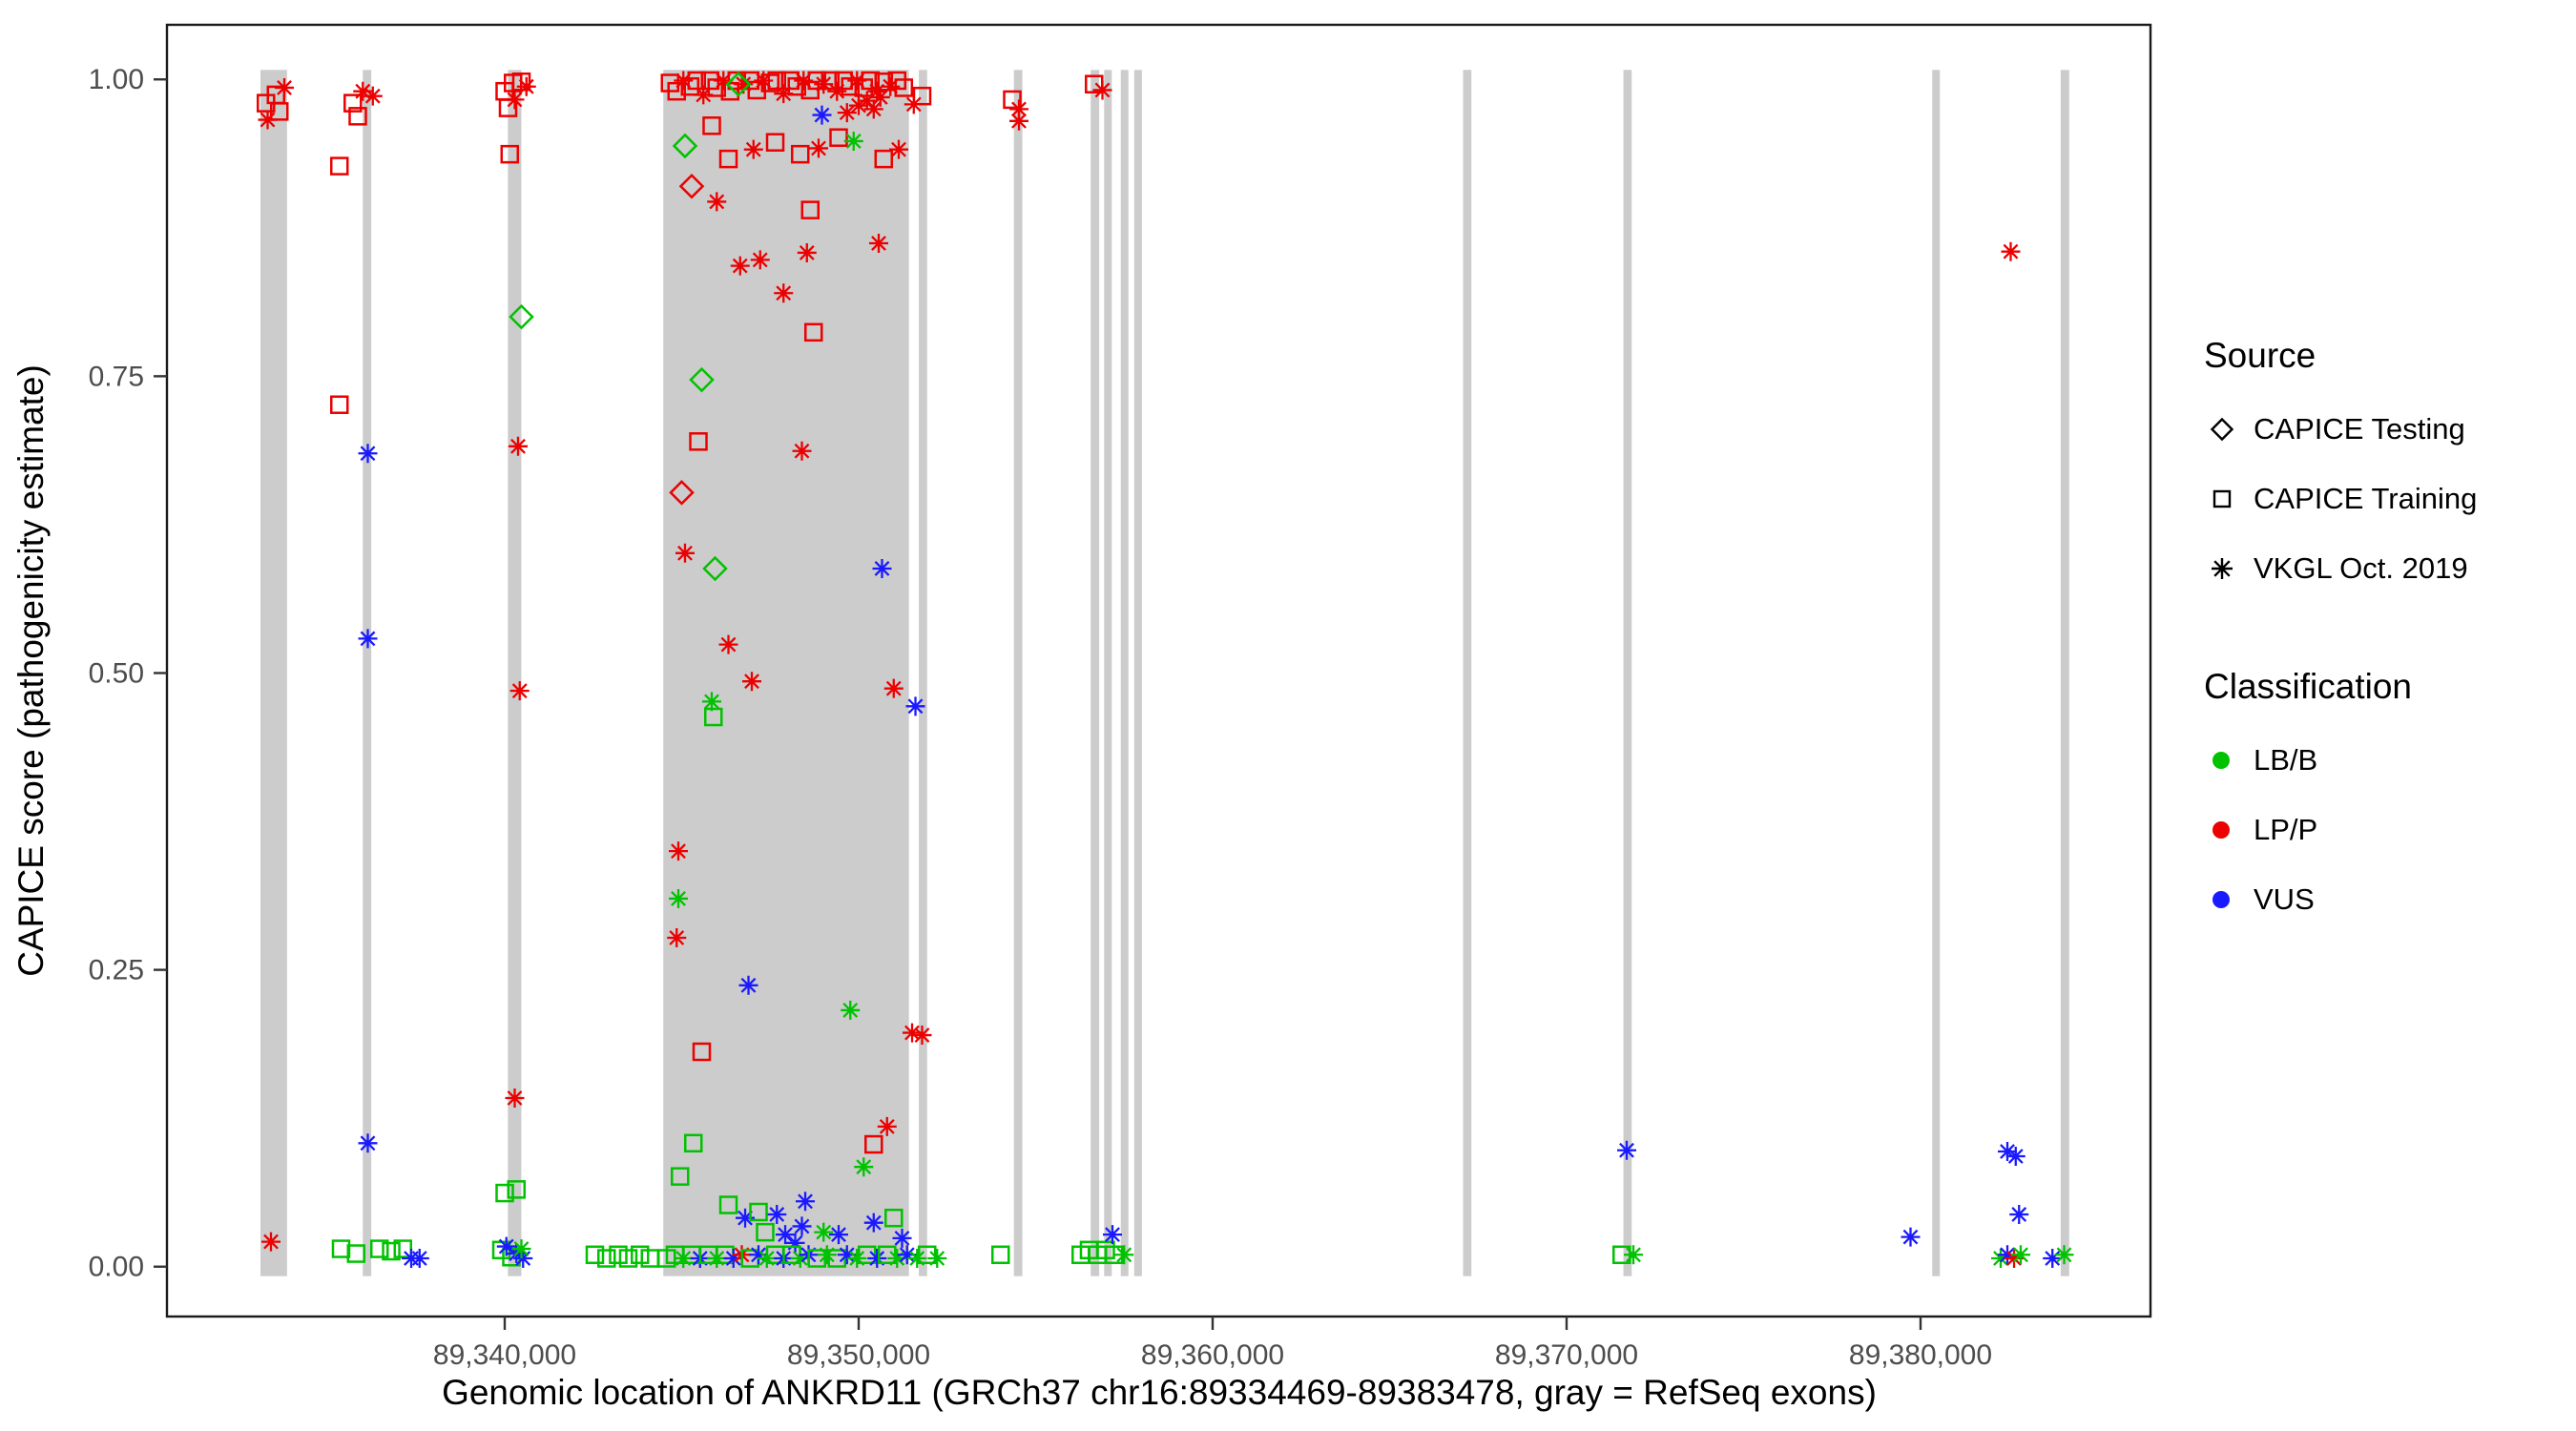 This screenshot has height=1431, width=2576. Describe the element at coordinates (1566, 1355) in the screenshot. I see `x-tick-label: 89,370,000` at that location.